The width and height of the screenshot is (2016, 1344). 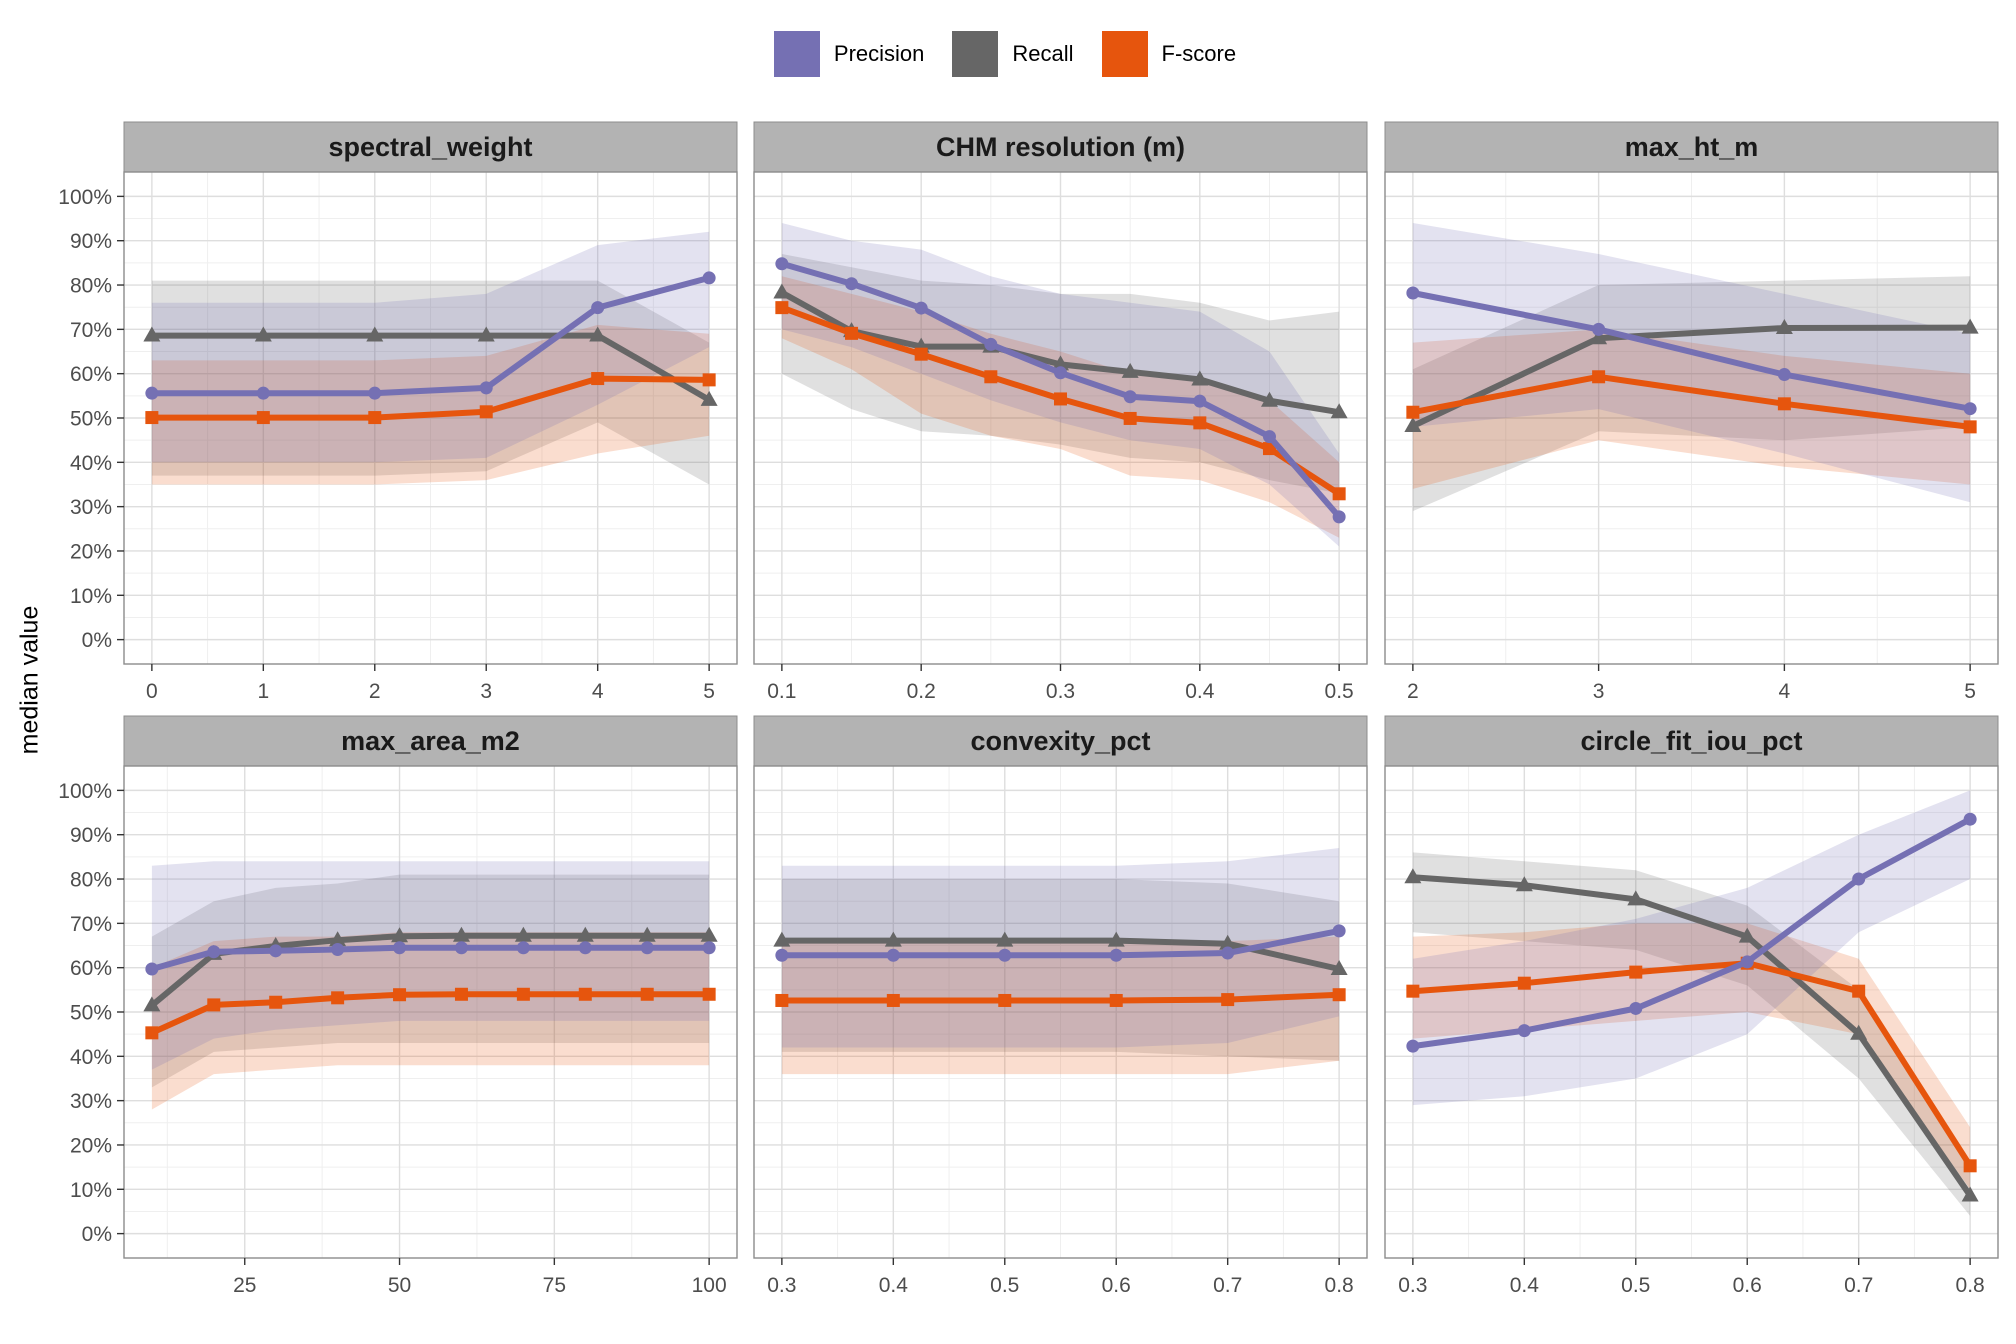 I want to click on legend-key-precision, so click(x=796, y=54).